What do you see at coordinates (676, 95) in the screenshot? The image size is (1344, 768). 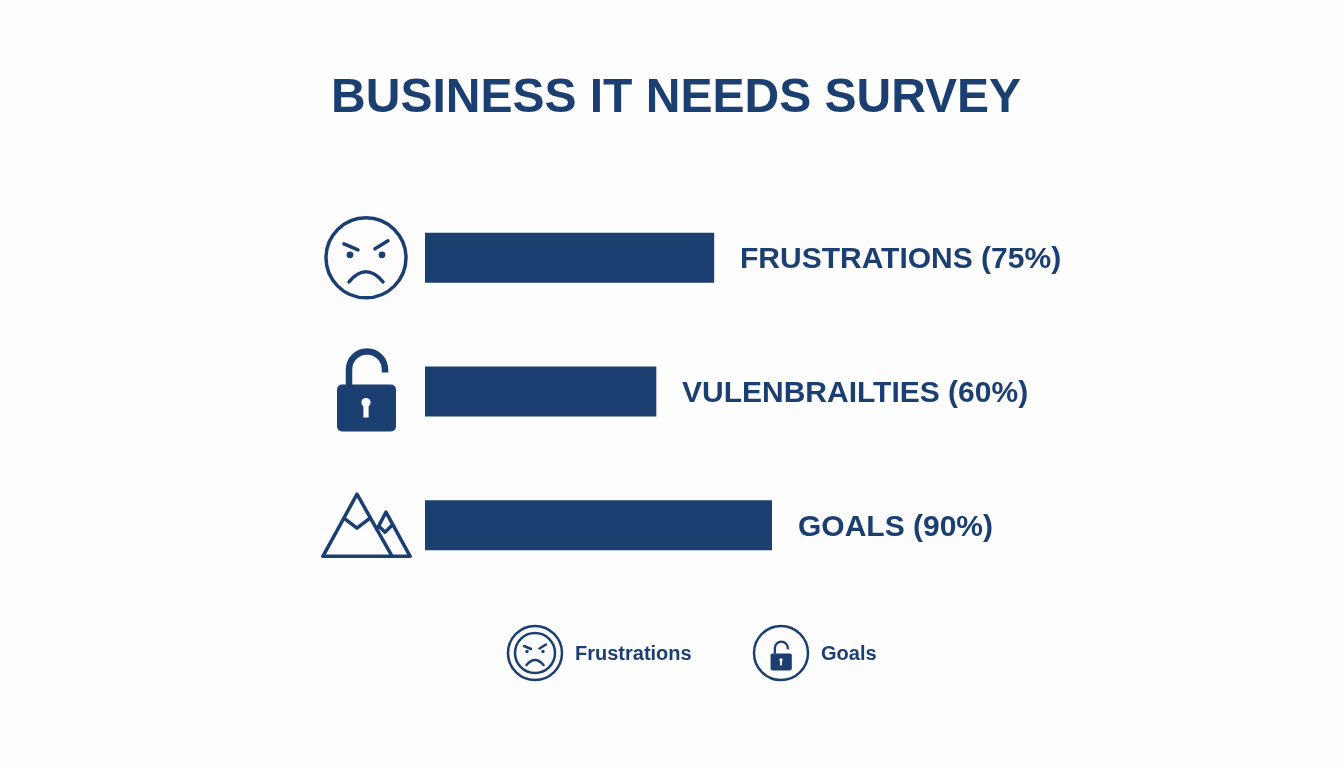 I see `chart-title: BUSINESS IT NEEDS SURVEY` at bounding box center [676, 95].